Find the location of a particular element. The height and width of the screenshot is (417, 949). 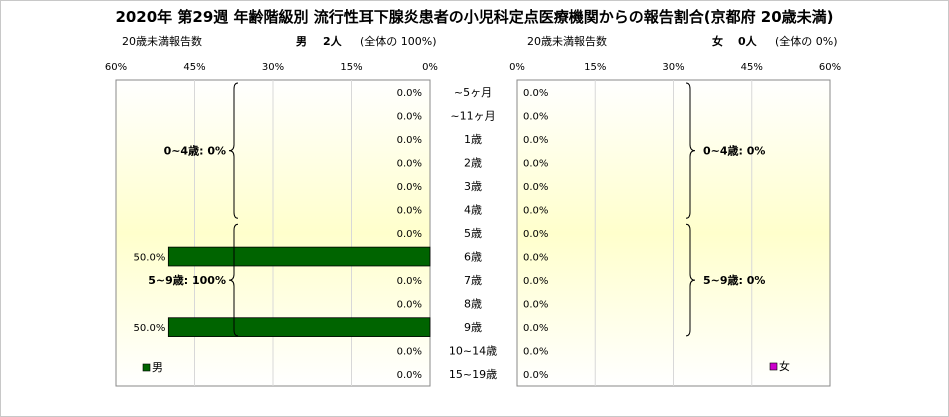

age-category-label: 7歳 is located at coordinates (473, 280).